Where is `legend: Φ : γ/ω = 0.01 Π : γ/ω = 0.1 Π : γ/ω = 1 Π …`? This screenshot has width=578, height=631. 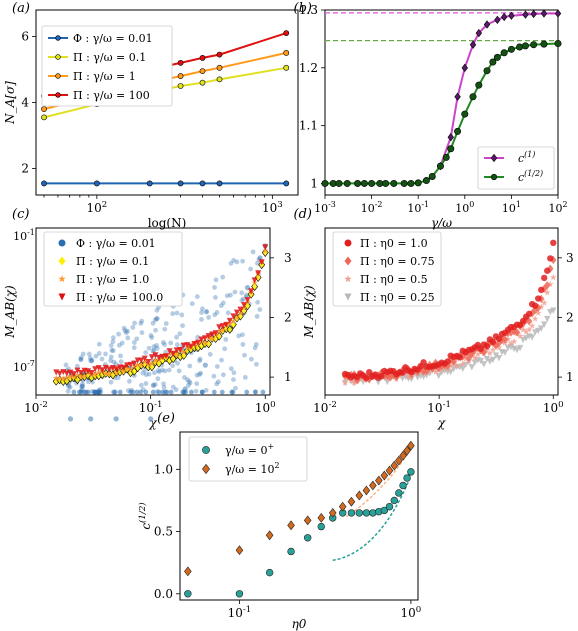
legend: Φ : γ/ω = 0.01 Π : γ/ω = 0.1 Π : γ/ω = 1 Π … is located at coordinates (107, 66).